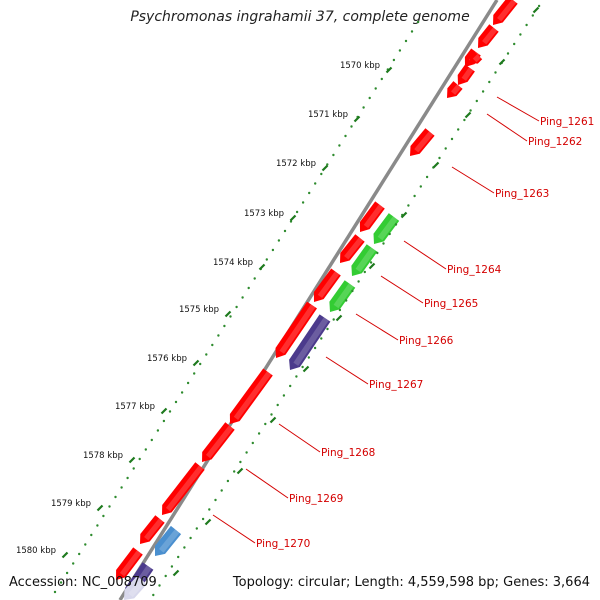  Describe the element at coordinates (167, 359) in the screenshot. I see `scale-label: 1576 kbp` at that location.